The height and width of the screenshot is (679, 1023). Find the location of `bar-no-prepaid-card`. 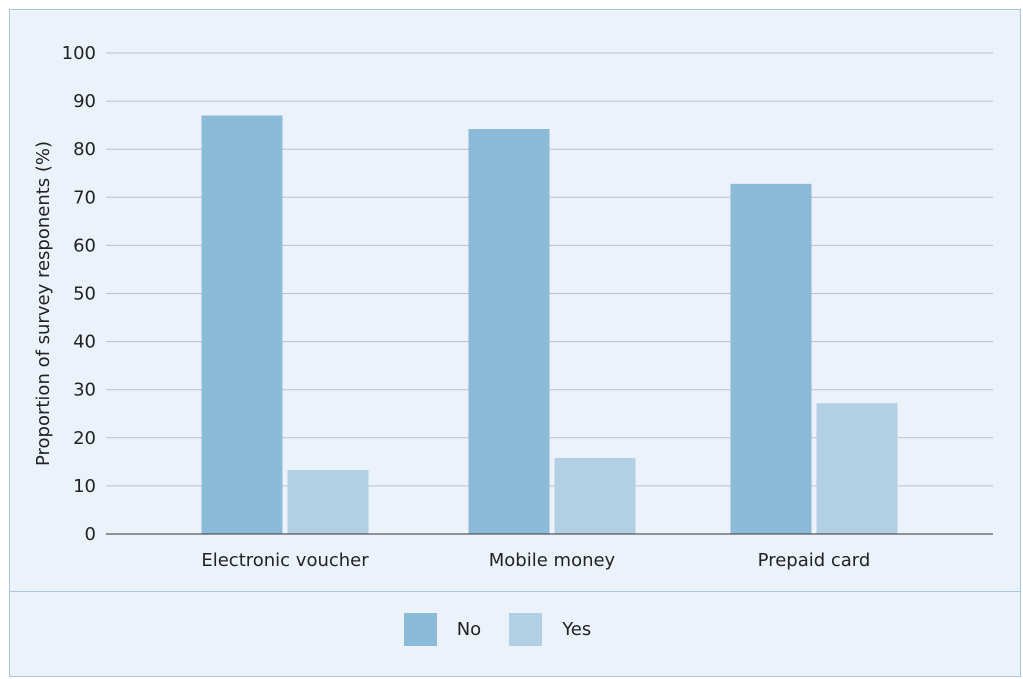

bar-no-prepaid-card is located at coordinates (771, 358).